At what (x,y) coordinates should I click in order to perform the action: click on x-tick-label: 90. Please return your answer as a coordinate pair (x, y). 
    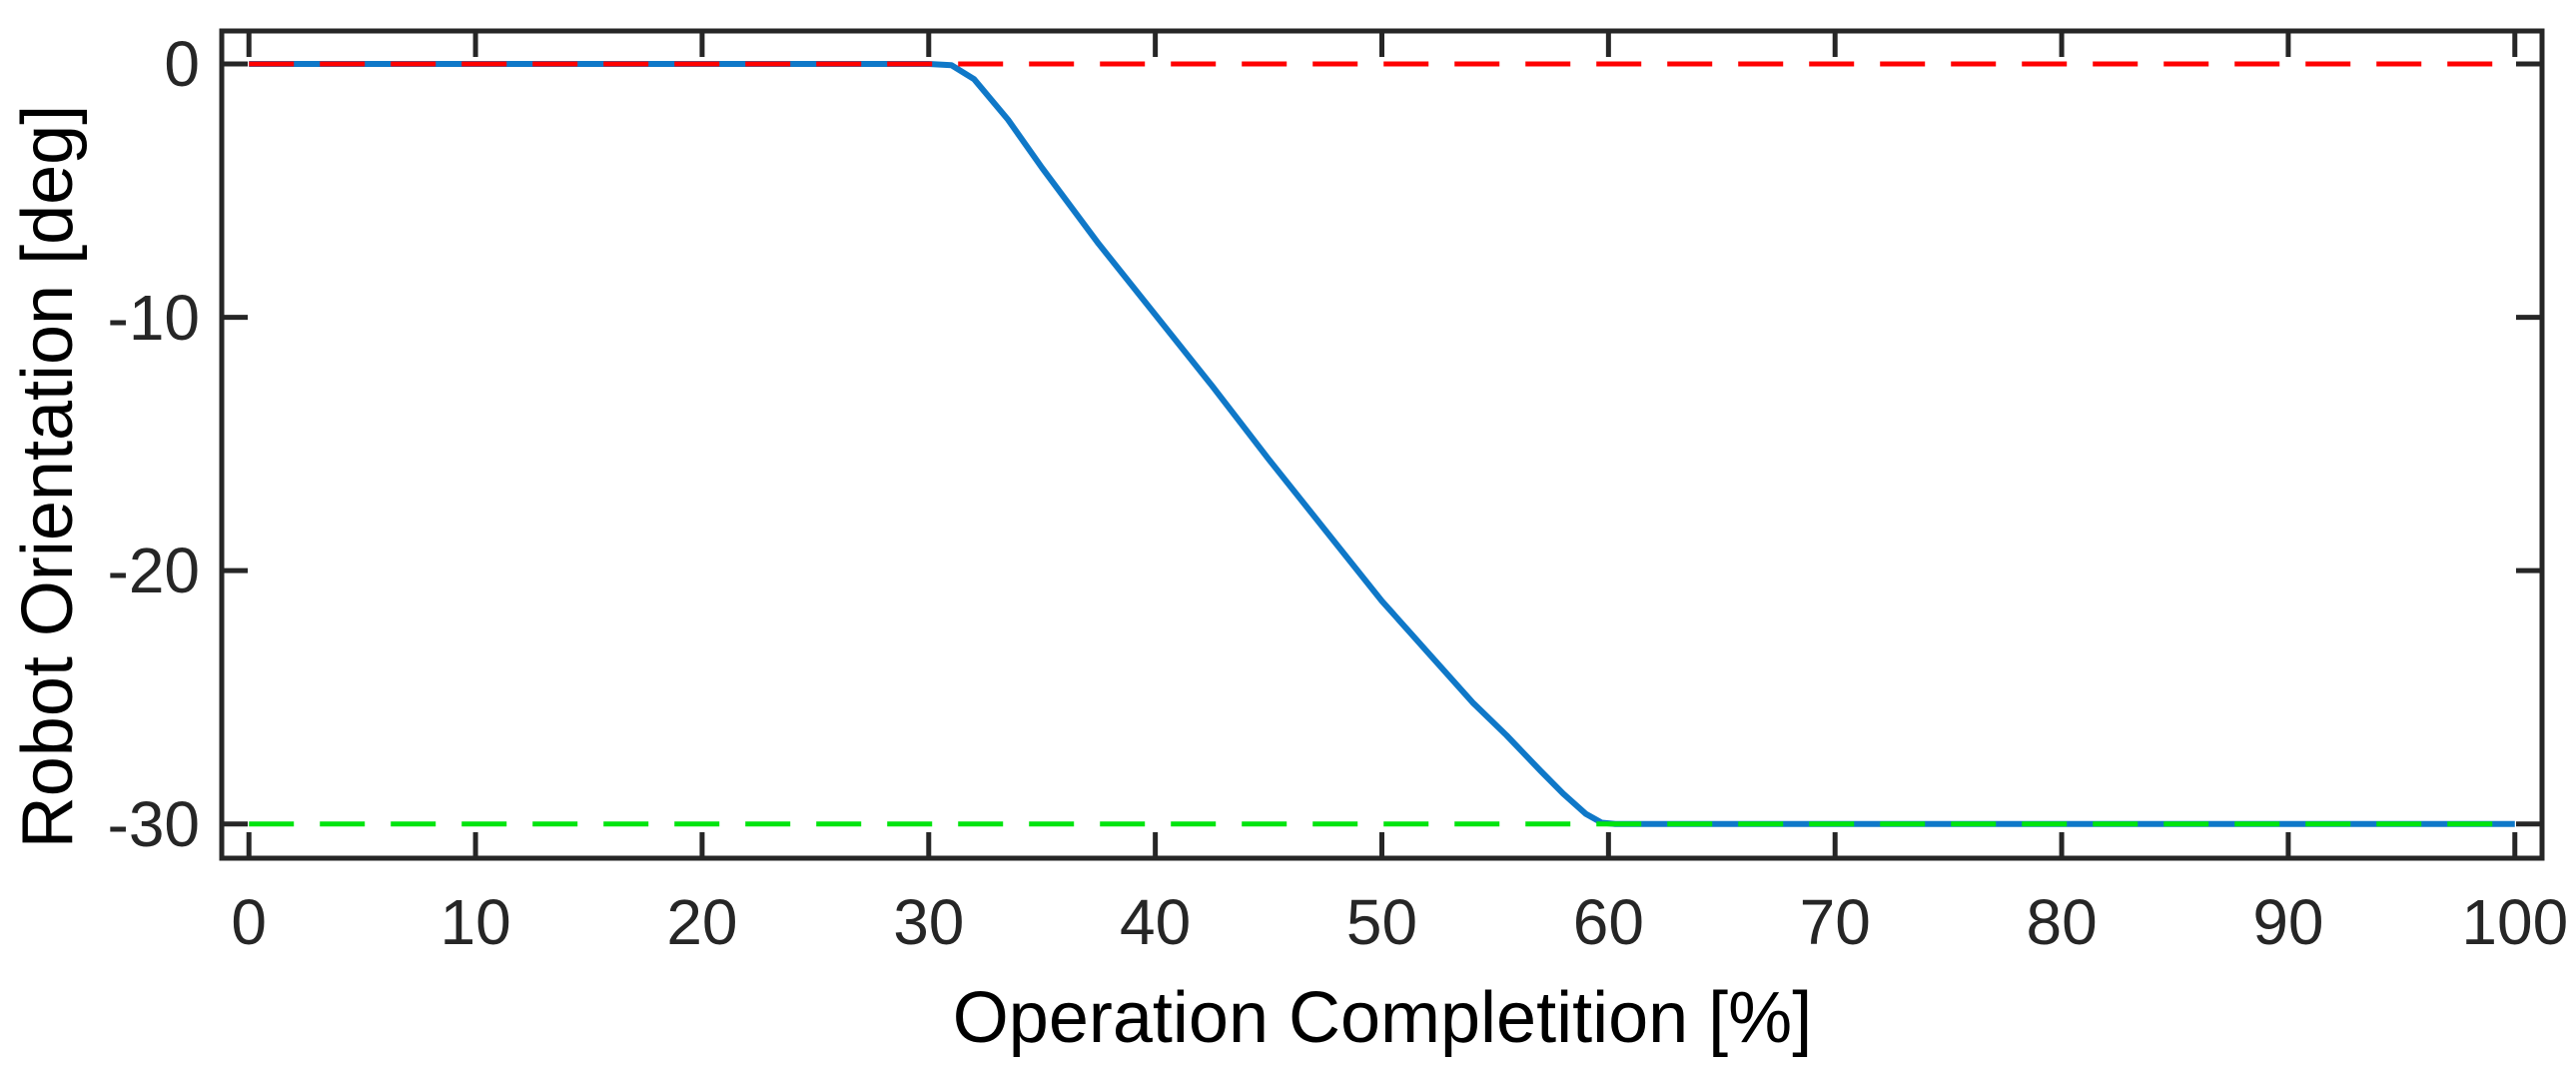
    Looking at the image, I should click on (2288, 922).